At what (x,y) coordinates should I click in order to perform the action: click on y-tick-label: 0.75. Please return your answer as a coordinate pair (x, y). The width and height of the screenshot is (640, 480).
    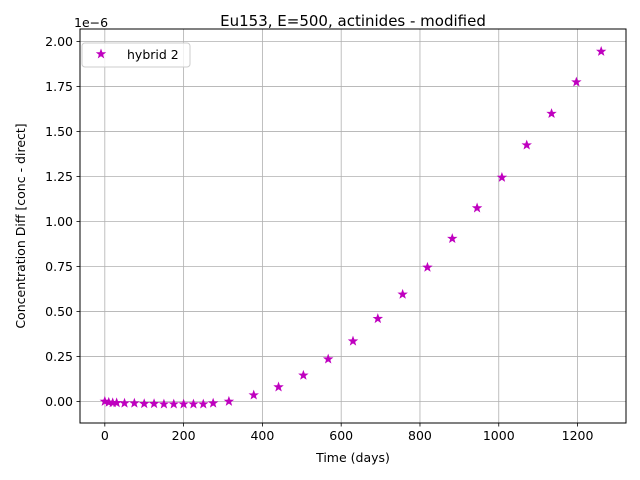
    Looking at the image, I should click on (59, 266).